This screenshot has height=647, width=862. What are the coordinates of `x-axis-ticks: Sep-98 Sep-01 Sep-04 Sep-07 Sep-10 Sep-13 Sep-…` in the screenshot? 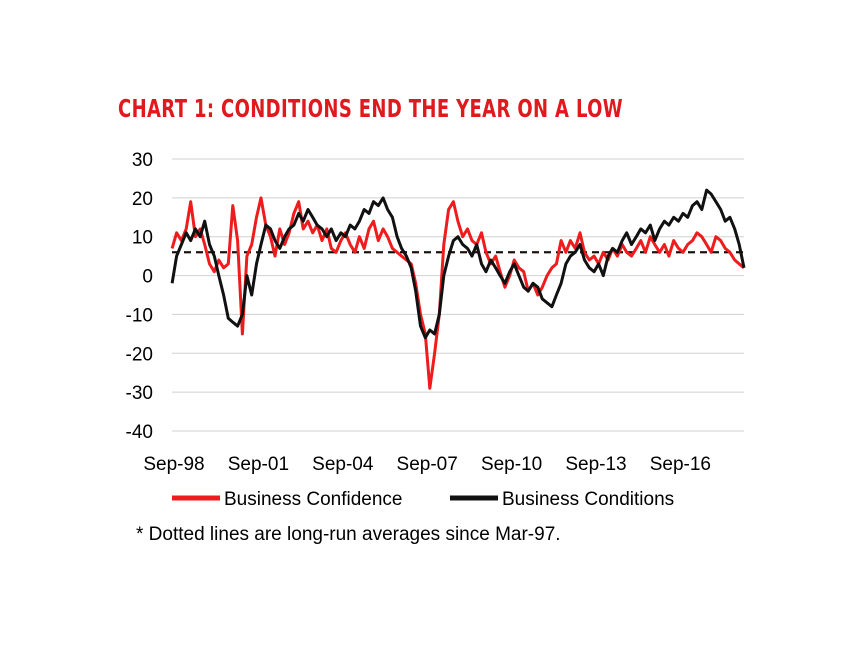 It's located at (427, 464).